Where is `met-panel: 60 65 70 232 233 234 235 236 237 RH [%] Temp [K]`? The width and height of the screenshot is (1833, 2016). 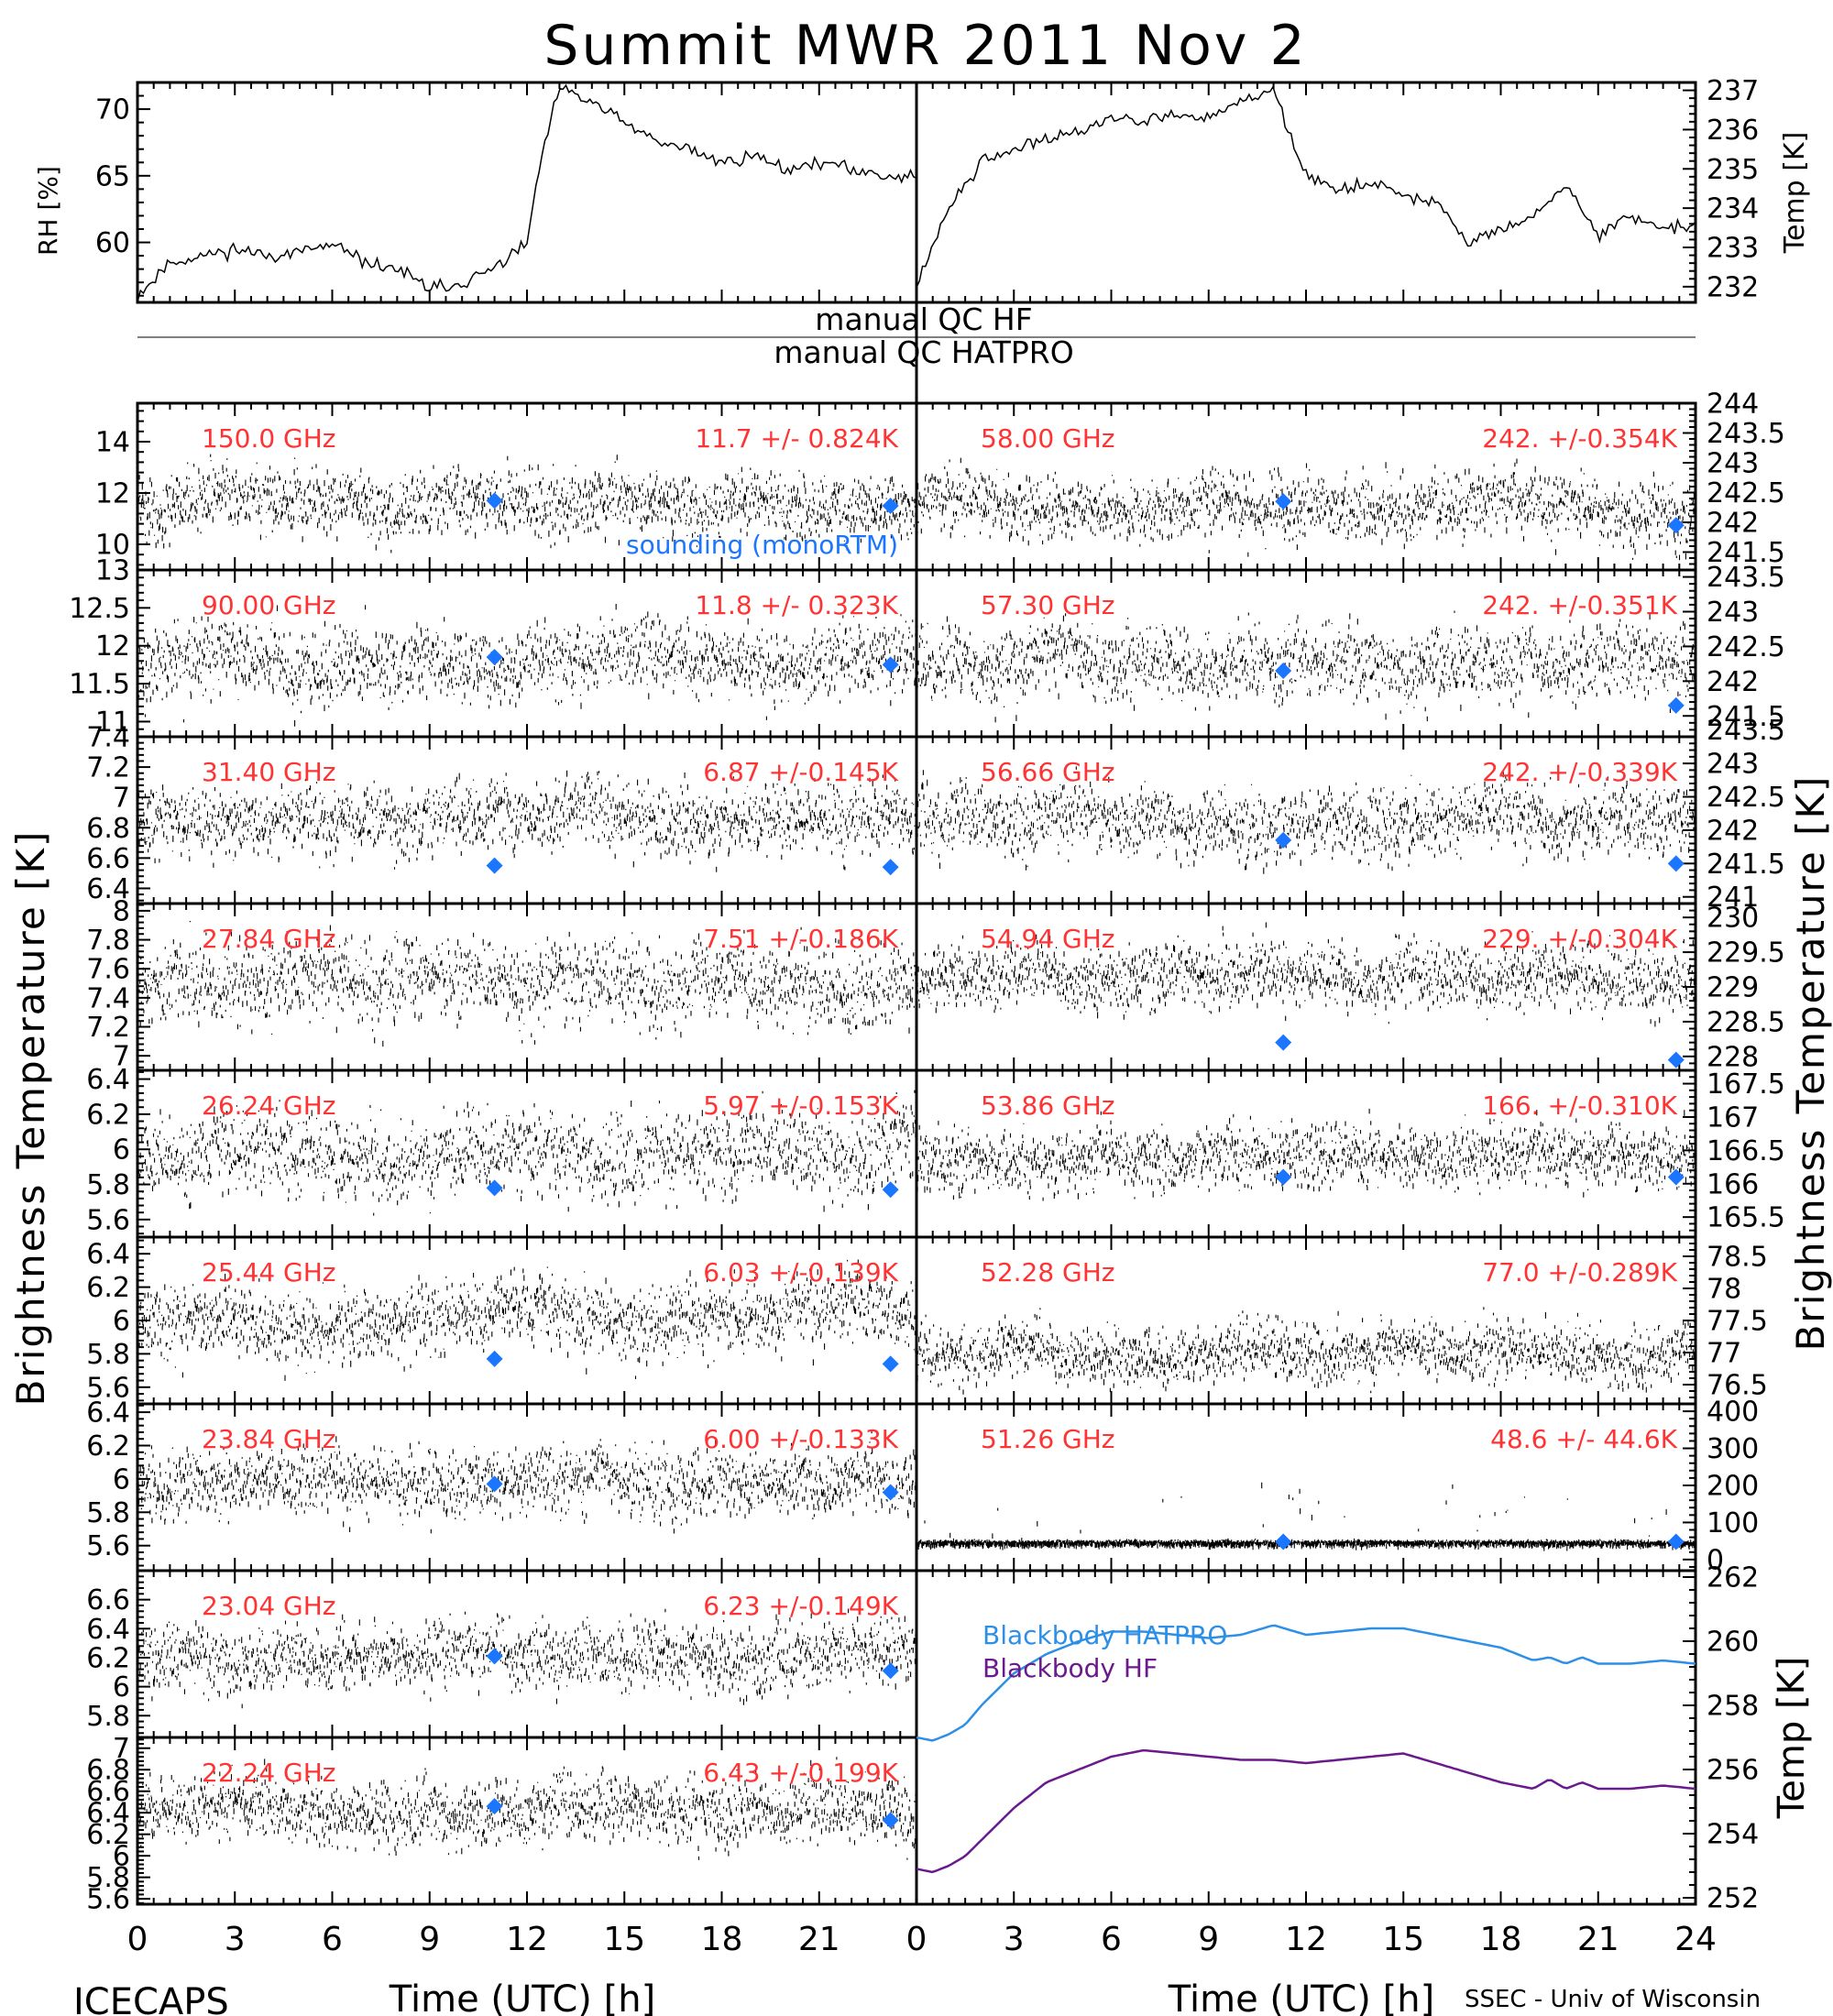
met-panel: 60 65 70 232 233 234 235 236 237 RH [%] Temp [K] is located at coordinates (922, 189).